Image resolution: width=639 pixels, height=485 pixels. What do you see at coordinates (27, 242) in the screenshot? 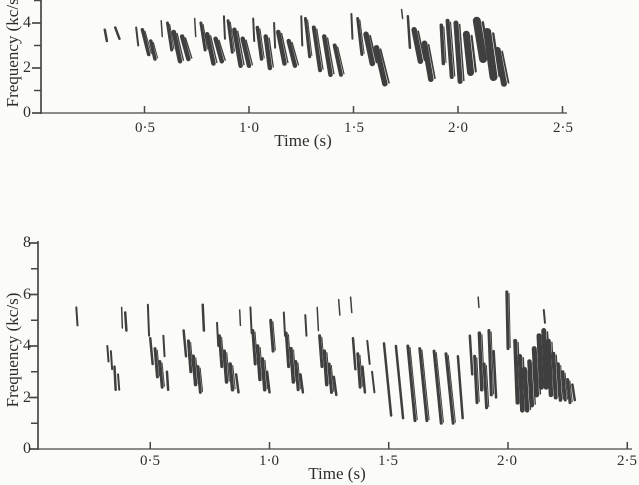
I see `y-tick-label: 8` at bounding box center [27, 242].